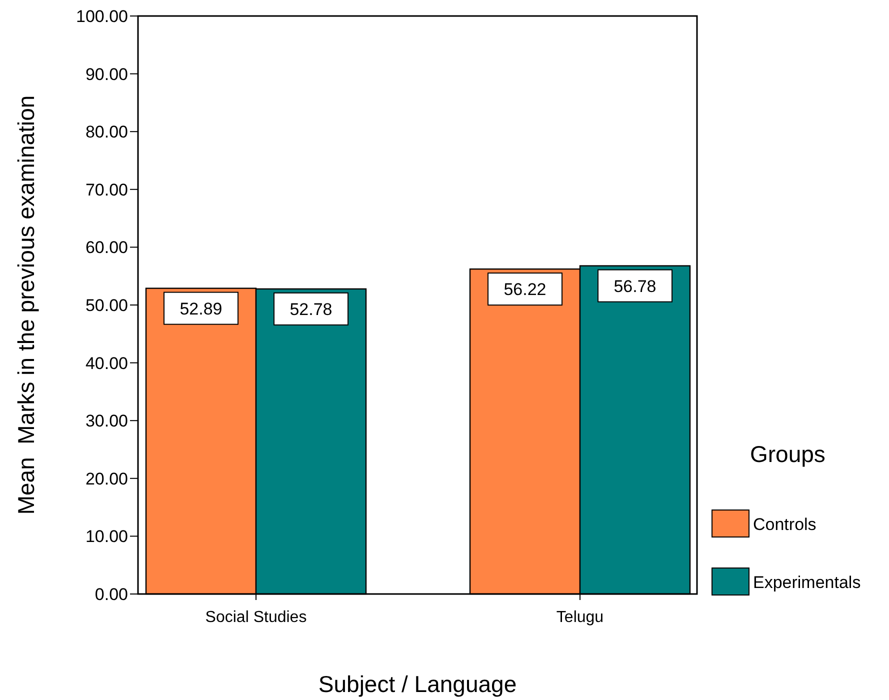  Describe the element at coordinates (106, 248) in the screenshot. I see `y-tick-label: 60.00` at that location.